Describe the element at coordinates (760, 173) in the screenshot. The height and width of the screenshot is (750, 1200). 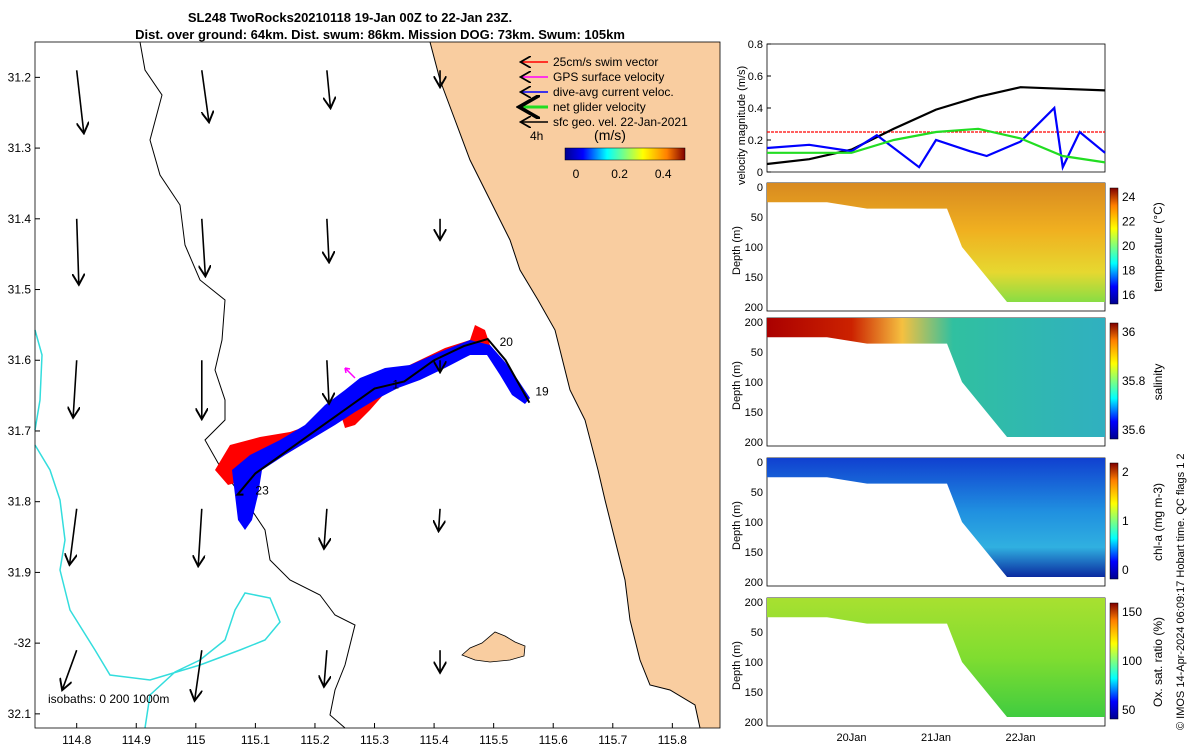
I see `velocity-y-tick-label: 0` at that location.